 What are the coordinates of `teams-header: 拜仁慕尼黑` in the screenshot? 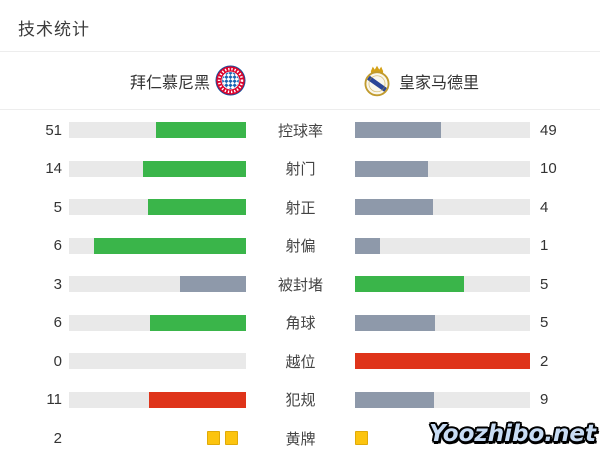 It's located at (300, 81).